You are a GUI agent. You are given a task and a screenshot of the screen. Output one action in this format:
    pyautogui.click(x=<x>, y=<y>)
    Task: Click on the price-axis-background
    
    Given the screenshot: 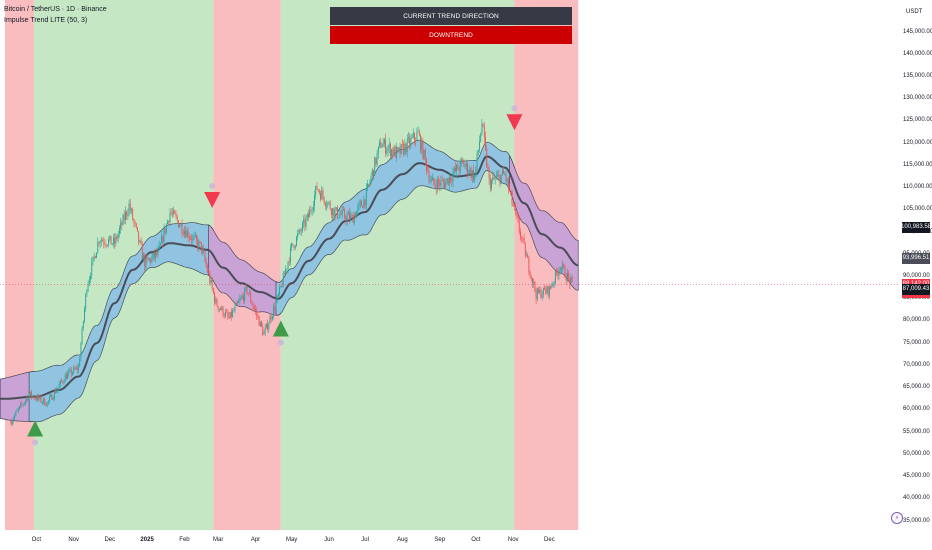 What is the action you would take?
    pyautogui.click(x=916, y=275)
    